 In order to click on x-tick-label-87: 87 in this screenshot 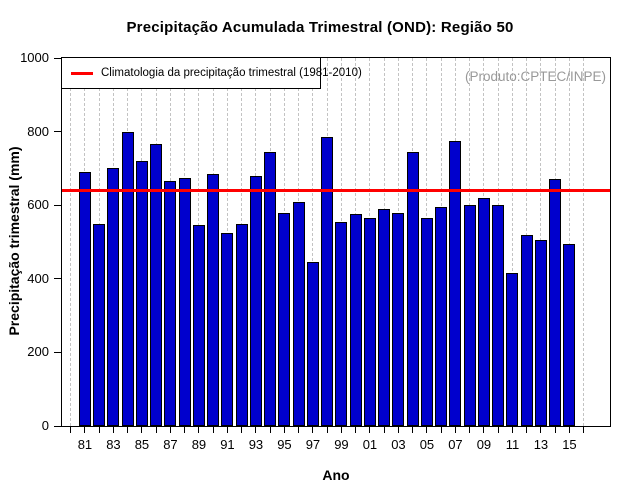, I will do `click(170, 444)`.